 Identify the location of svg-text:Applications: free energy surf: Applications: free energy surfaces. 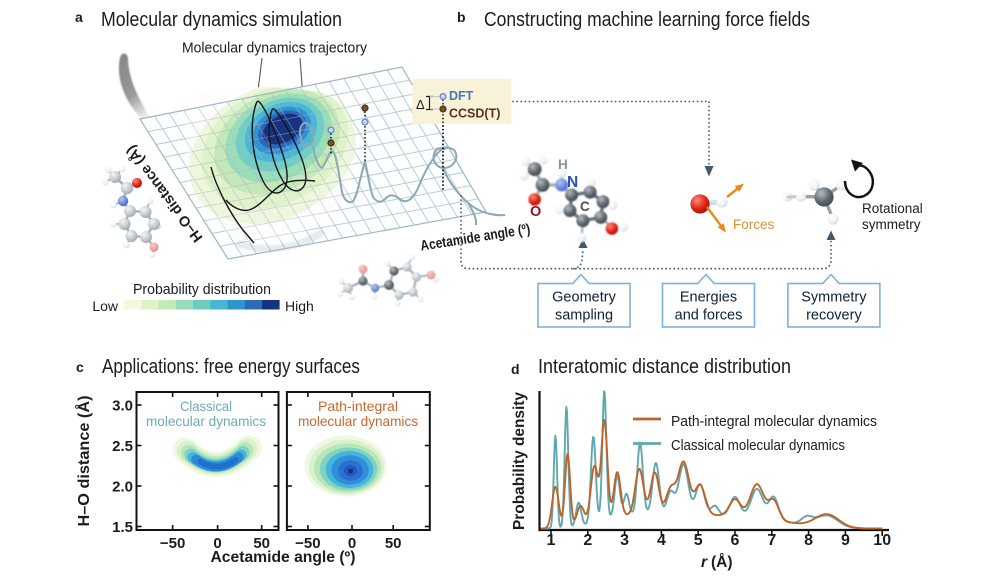
(231, 366).